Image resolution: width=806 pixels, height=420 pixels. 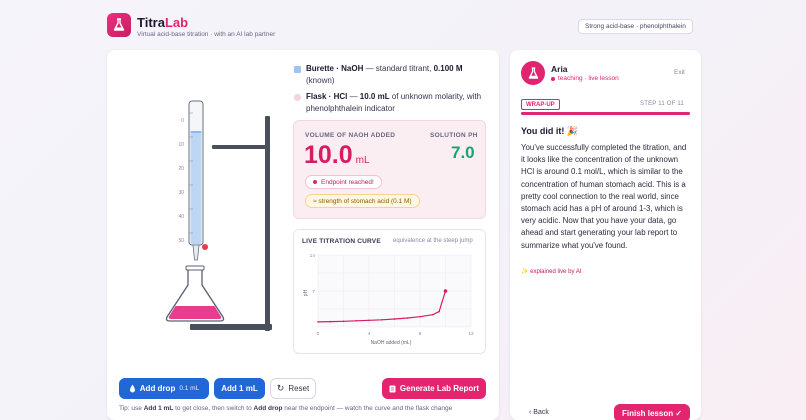 What do you see at coordinates (382, 306) in the screenshot?
I see `series-line` at bounding box center [382, 306].